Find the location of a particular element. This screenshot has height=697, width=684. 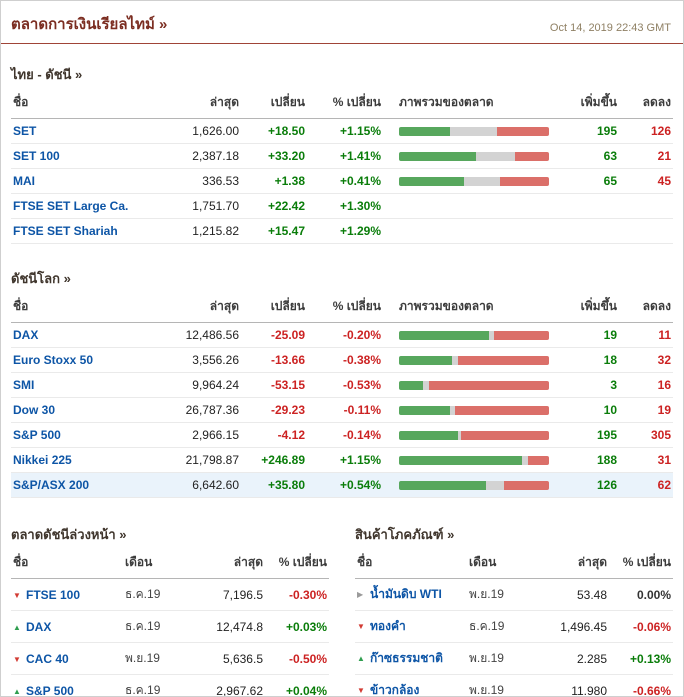

change-cell: -29.23 is located at coordinates (274, 410).